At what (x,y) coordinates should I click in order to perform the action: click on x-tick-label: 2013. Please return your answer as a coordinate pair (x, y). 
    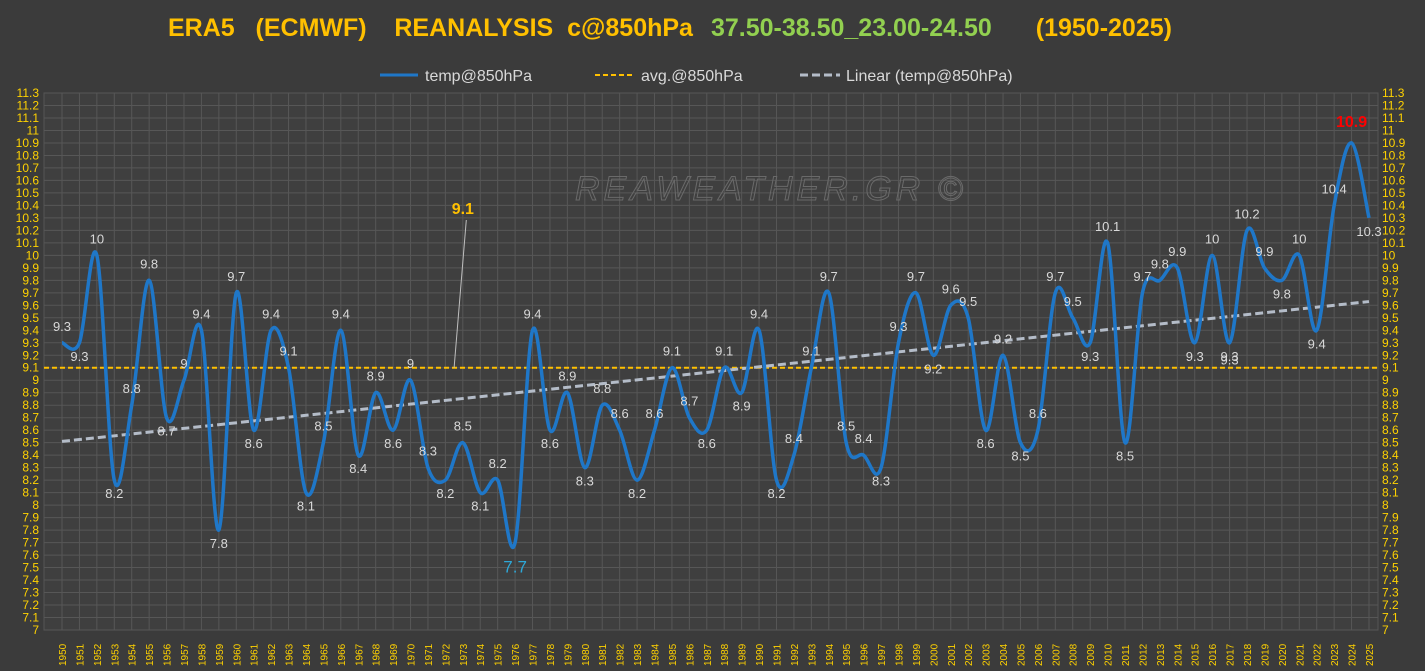
    Looking at the image, I should click on (1161, 654).